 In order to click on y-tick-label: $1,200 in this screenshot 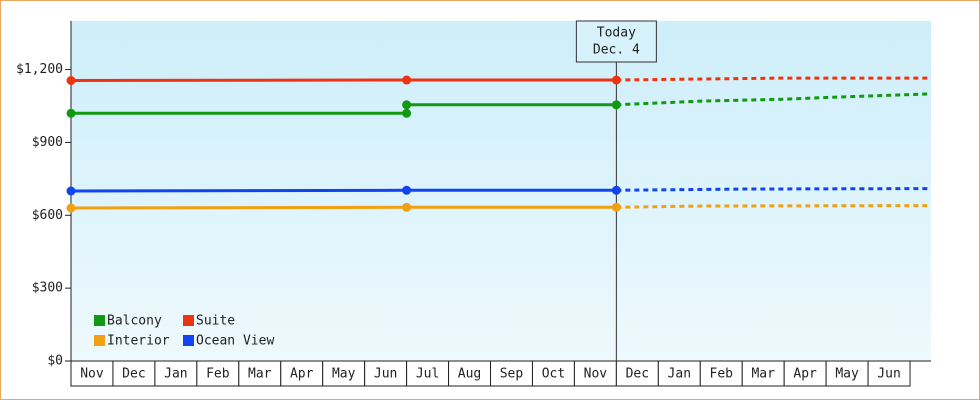, I will do `click(39, 69)`.